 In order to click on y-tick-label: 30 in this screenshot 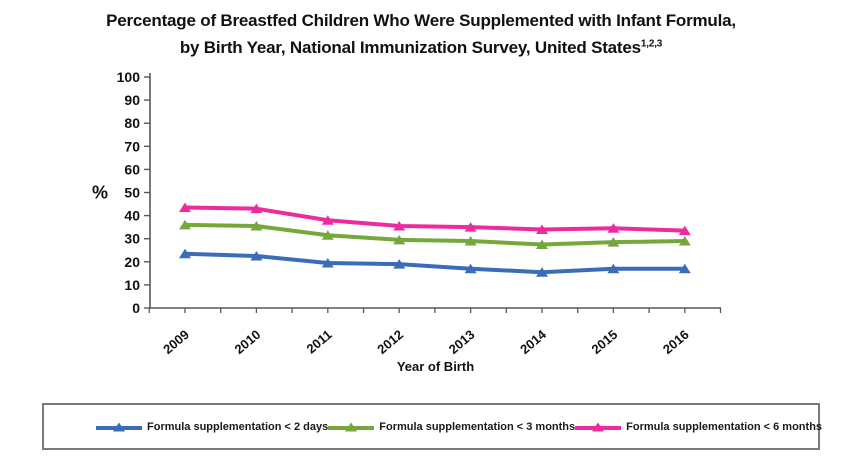, I will do `click(132, 239)`.